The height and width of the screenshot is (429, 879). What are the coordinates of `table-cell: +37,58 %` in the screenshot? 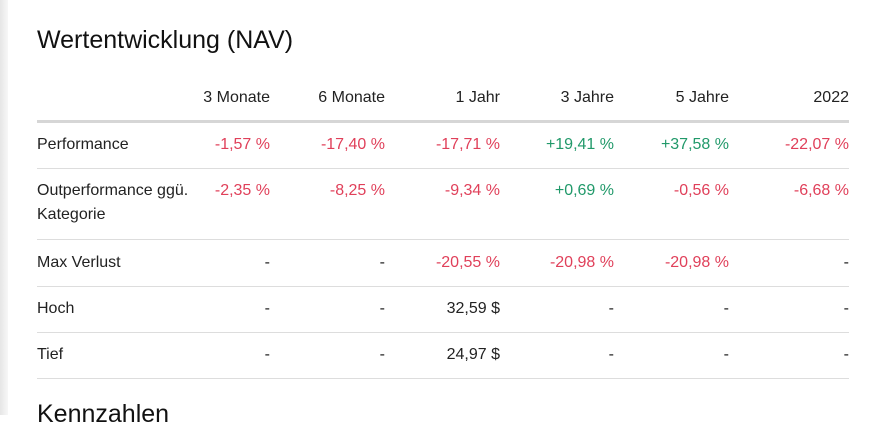 It's located at (694, 144).